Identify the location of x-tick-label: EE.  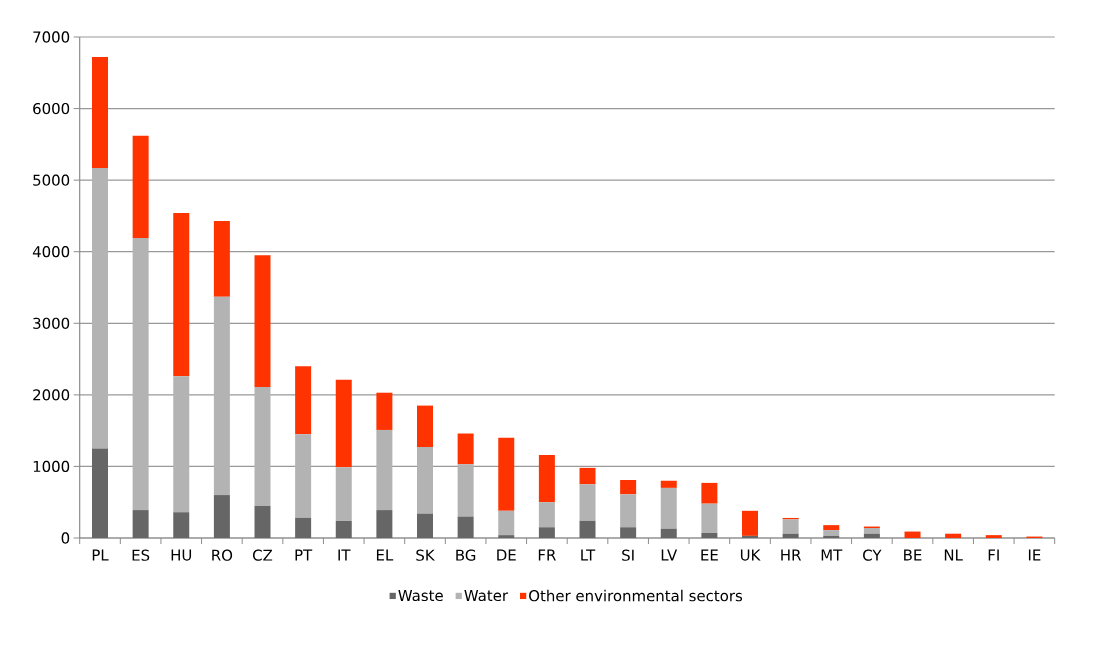
(709, 555).